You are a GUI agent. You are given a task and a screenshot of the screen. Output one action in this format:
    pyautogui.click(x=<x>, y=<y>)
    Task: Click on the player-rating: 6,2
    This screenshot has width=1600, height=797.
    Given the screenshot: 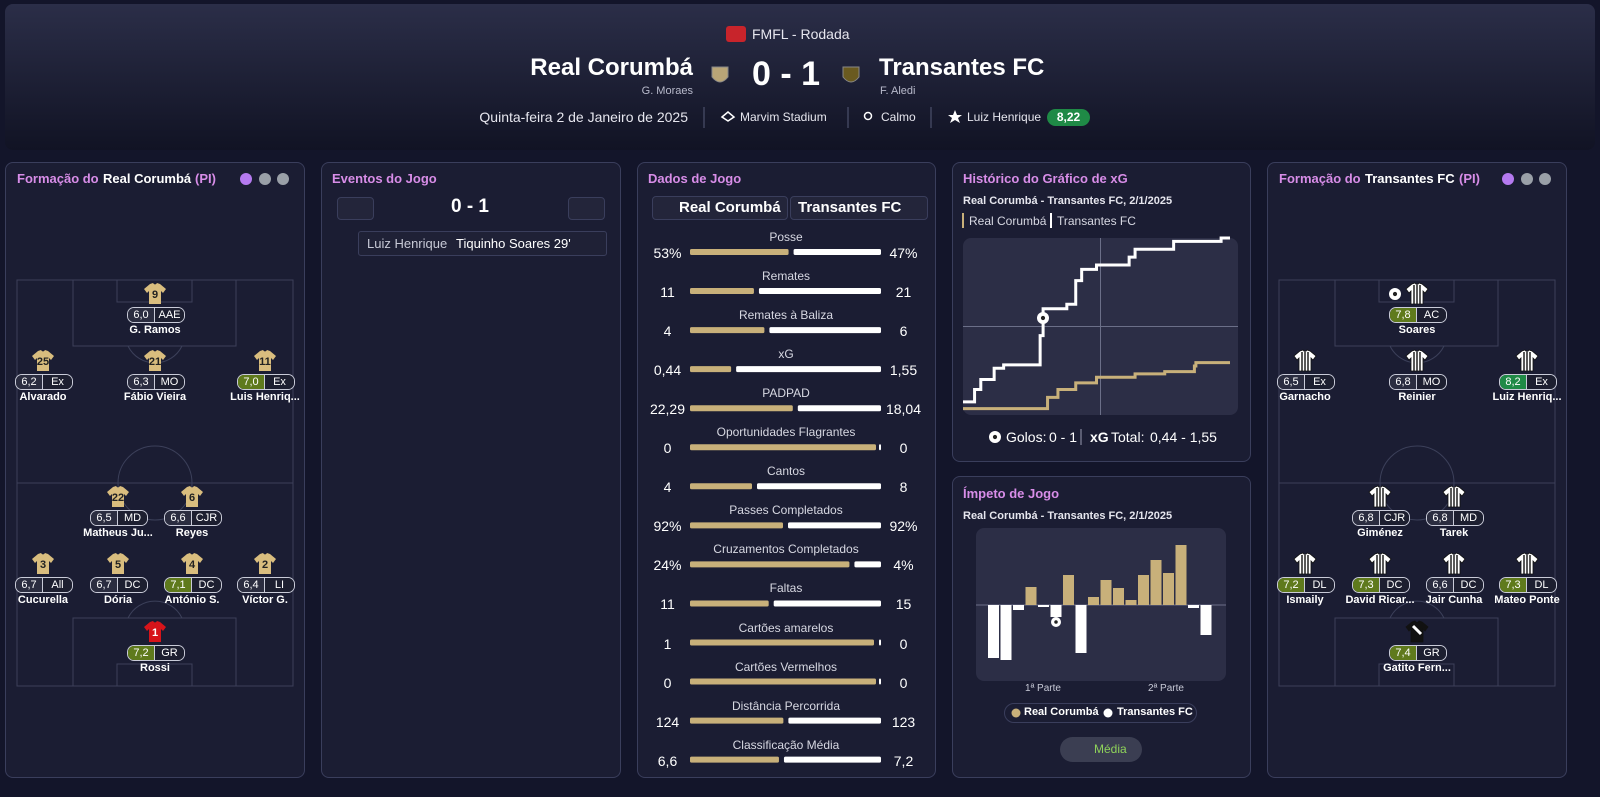 What is the action you would take?
    pyautogui.click(x=29, y=382)
    